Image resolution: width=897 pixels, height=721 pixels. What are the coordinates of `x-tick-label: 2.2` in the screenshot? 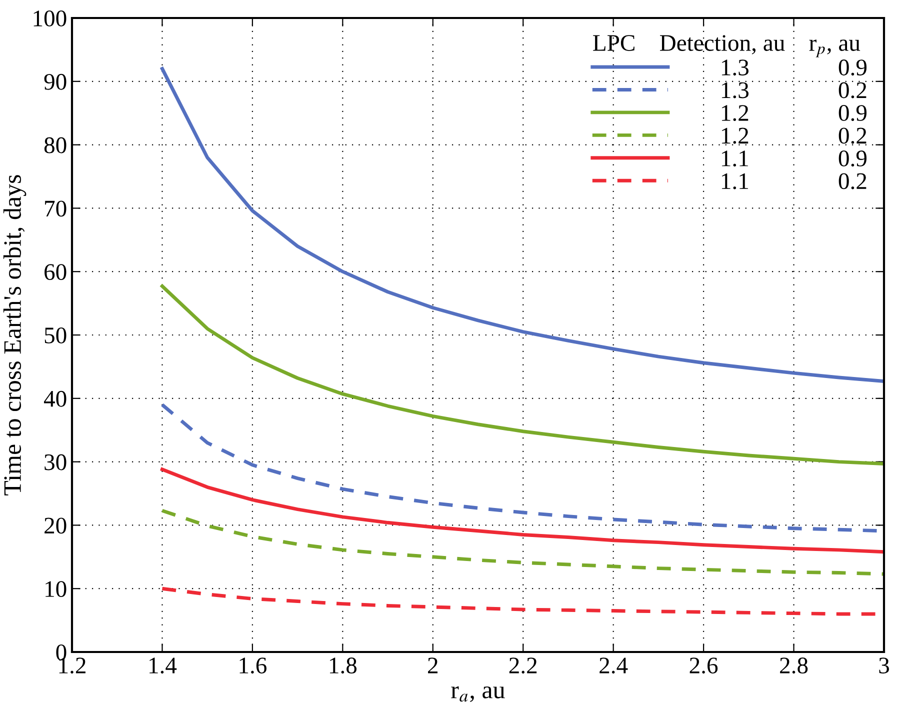 It's located at (523, 666).